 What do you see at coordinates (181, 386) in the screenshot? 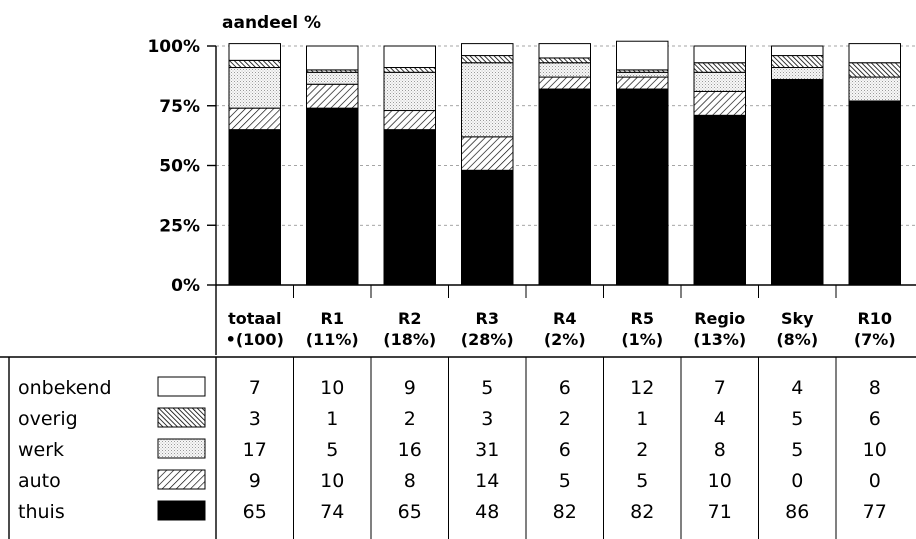
I see `legend-swatch-onbekend` at bounding box center [181, 386].